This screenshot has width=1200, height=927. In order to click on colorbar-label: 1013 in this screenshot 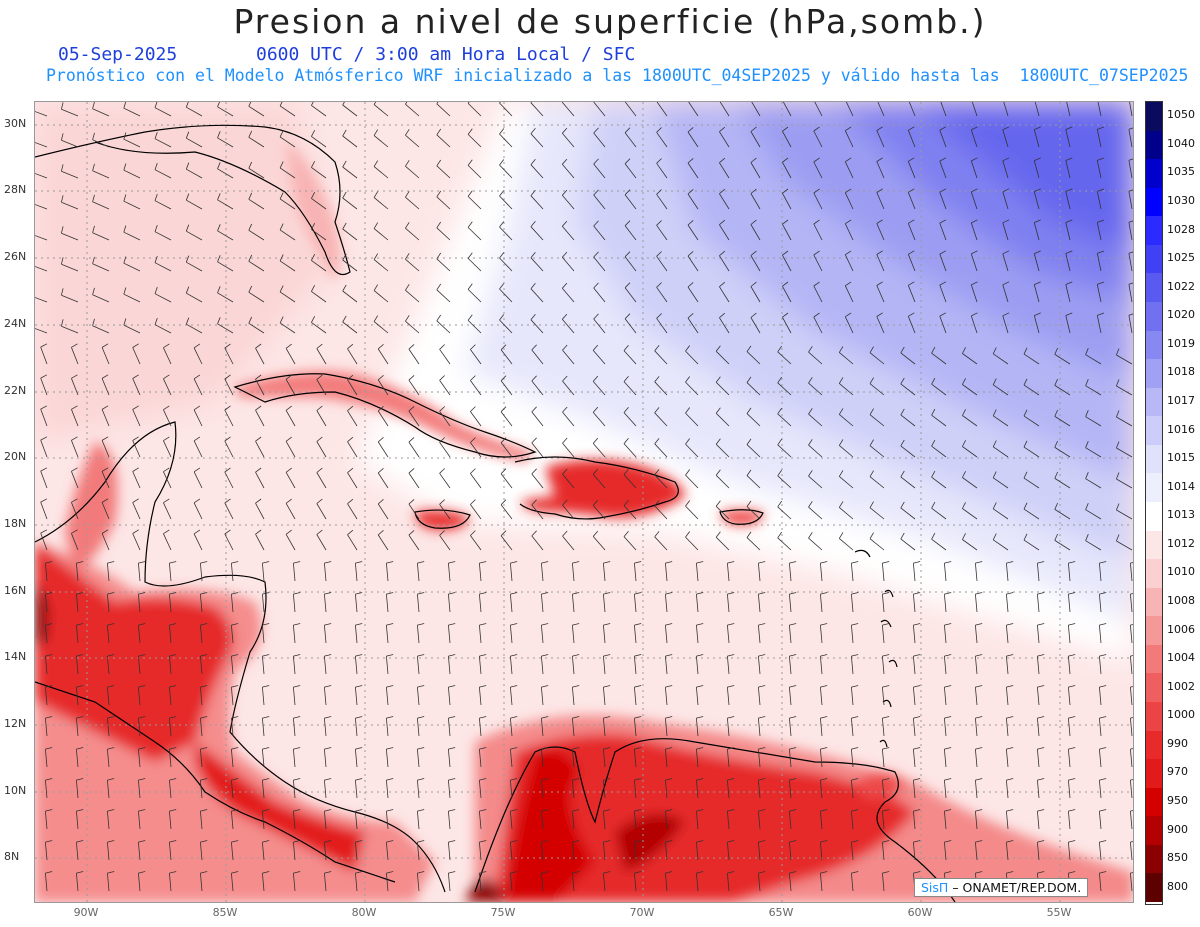, I will do `click(1181, 515)`.